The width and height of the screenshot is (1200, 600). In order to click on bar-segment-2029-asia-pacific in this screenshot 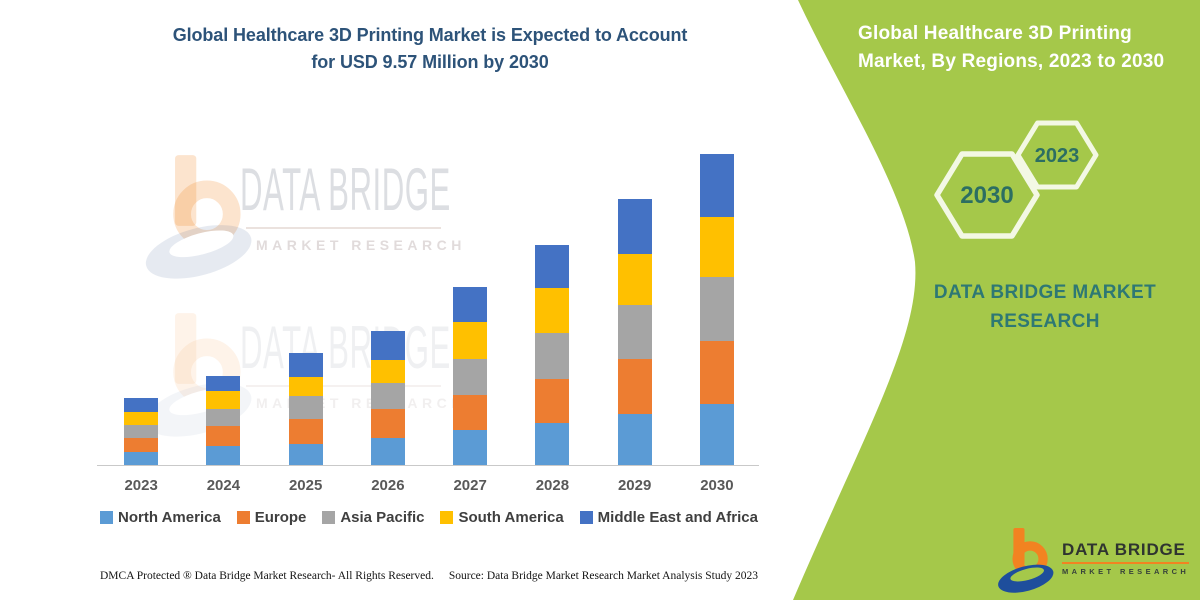, I will do `click(634, 332)`.